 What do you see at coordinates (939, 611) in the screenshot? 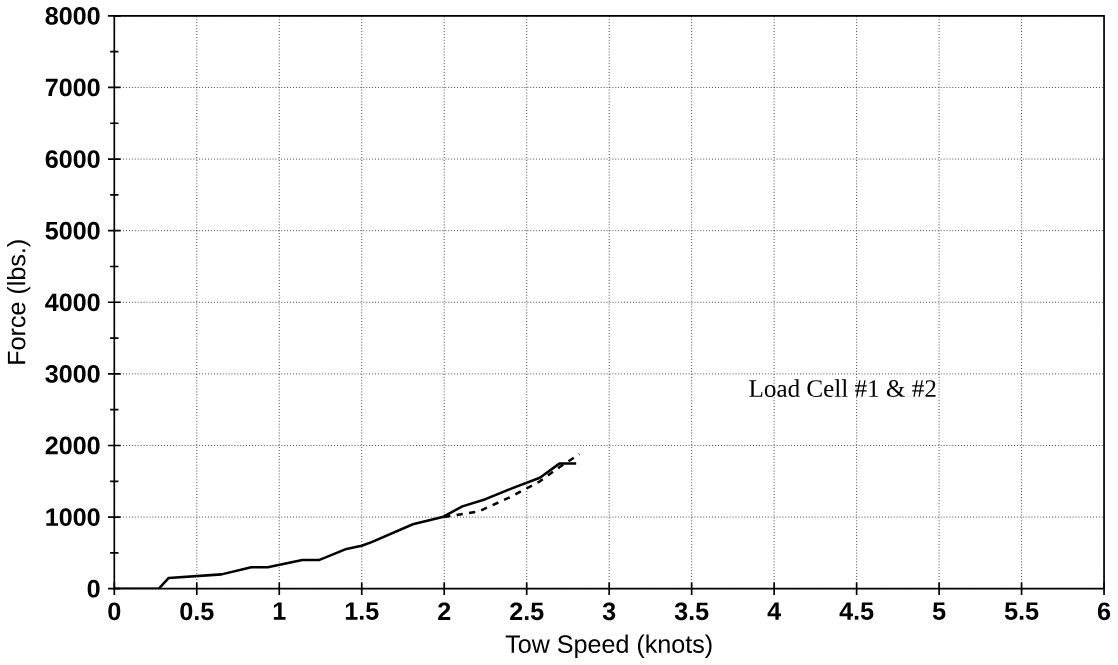
I see `x-tick-label: 5` at bounding box center [939, 611].